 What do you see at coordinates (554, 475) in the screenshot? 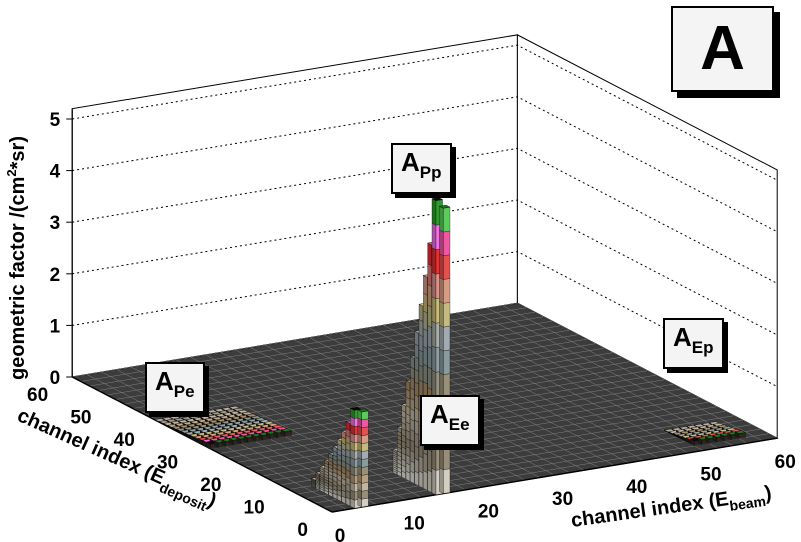
I see `x-axis-line` at bounding box center [554, 475].